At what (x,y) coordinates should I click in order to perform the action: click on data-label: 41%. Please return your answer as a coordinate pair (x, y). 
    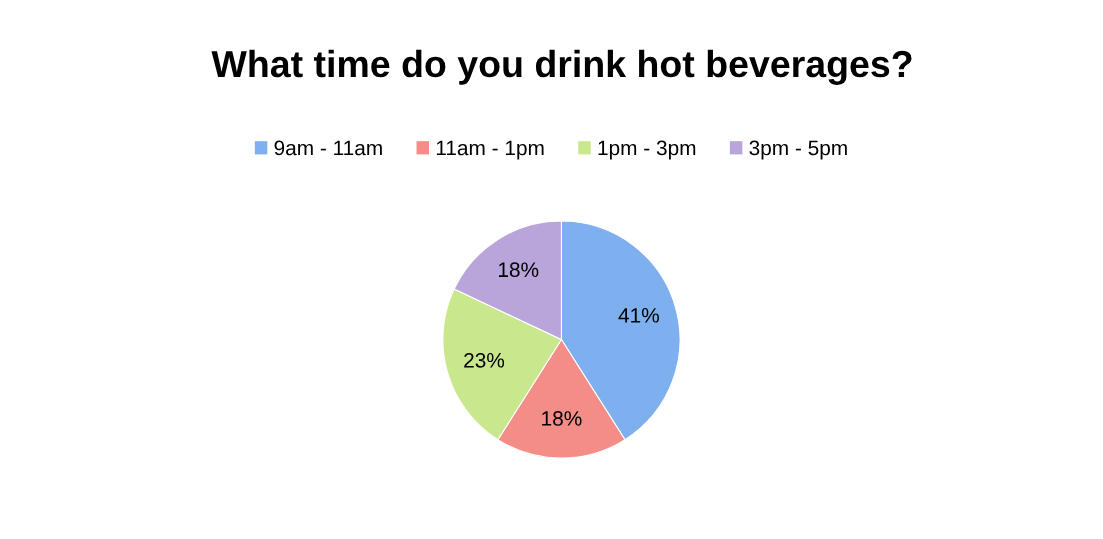
    Looking at the image, I should click on (638, 315).